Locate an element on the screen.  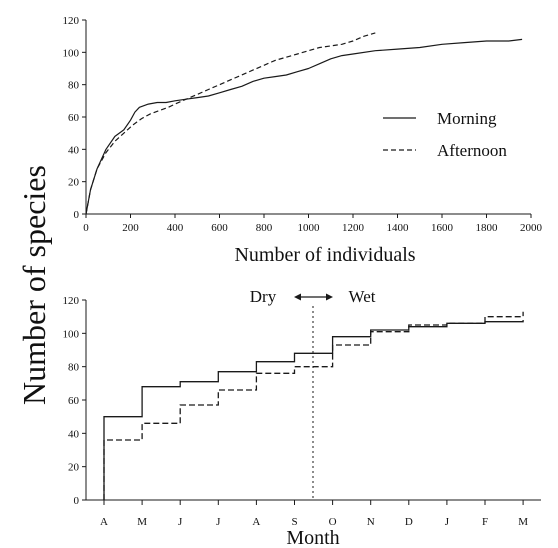
legend-label-afternoon: Afternoon is located at coordinates (472, 150).